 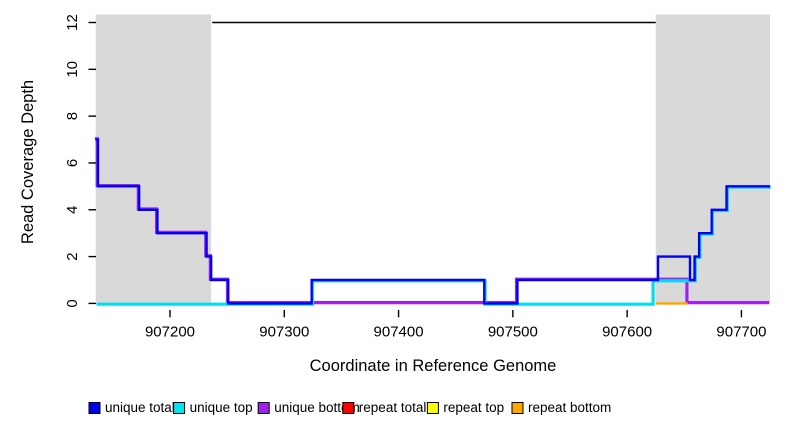 What do you see at coordinates (94, 408) in the screenshot?
I see `legend-swatch-unique-total` at bounding box center [94, 408].